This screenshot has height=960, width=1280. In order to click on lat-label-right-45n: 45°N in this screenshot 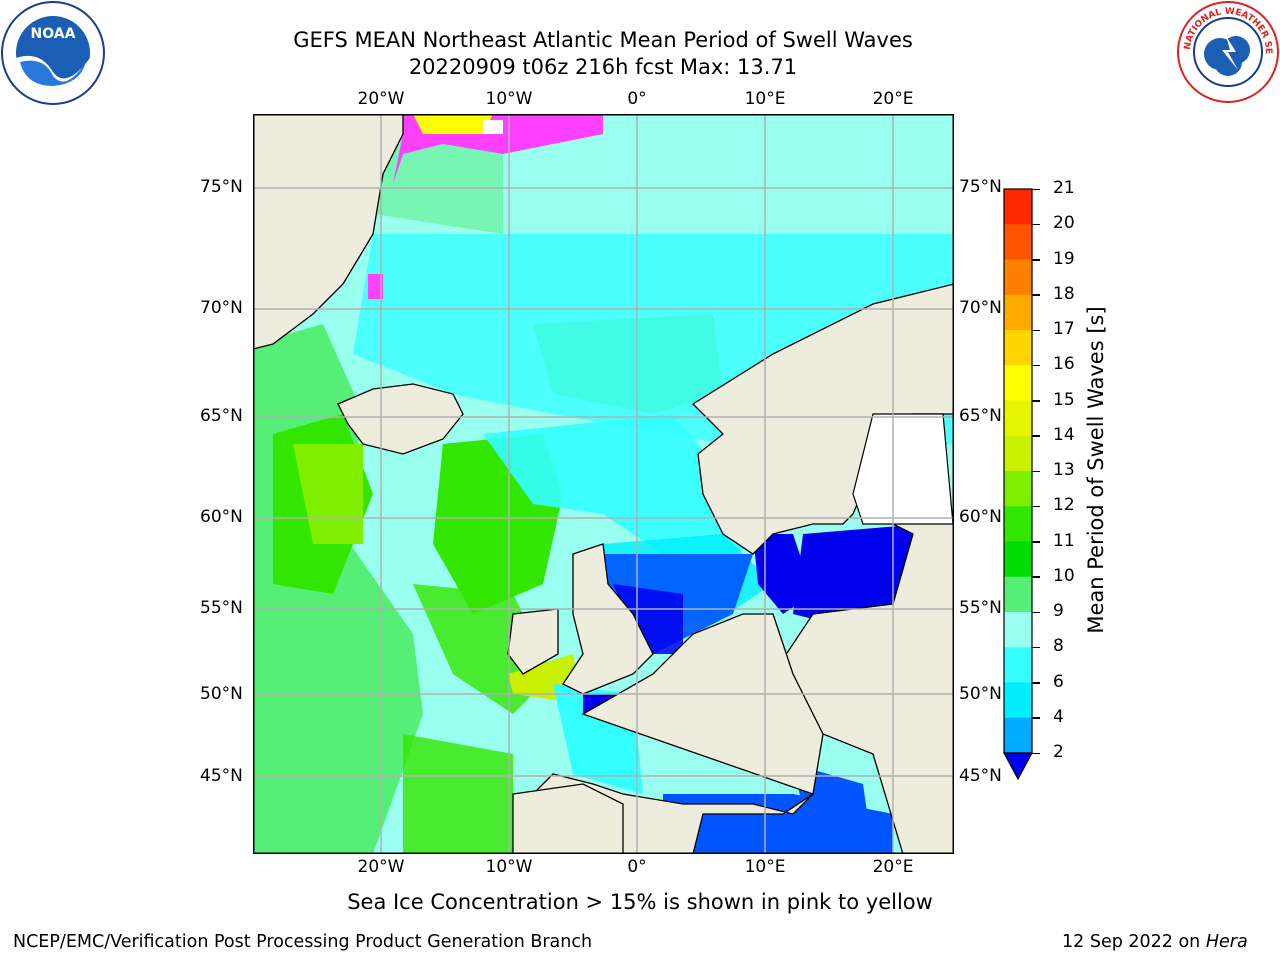, I will do `click(980, 776)`.